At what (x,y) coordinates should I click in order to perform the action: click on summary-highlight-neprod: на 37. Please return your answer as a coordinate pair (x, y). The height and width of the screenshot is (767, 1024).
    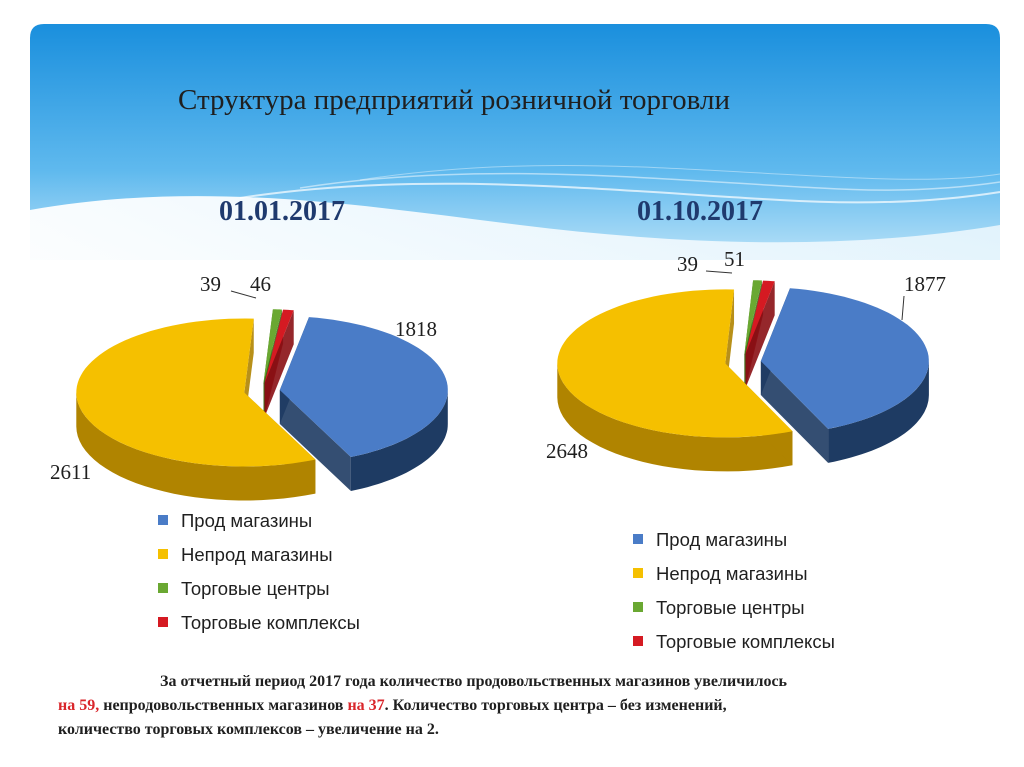
    Looking at the image, I should click on (366, 705).